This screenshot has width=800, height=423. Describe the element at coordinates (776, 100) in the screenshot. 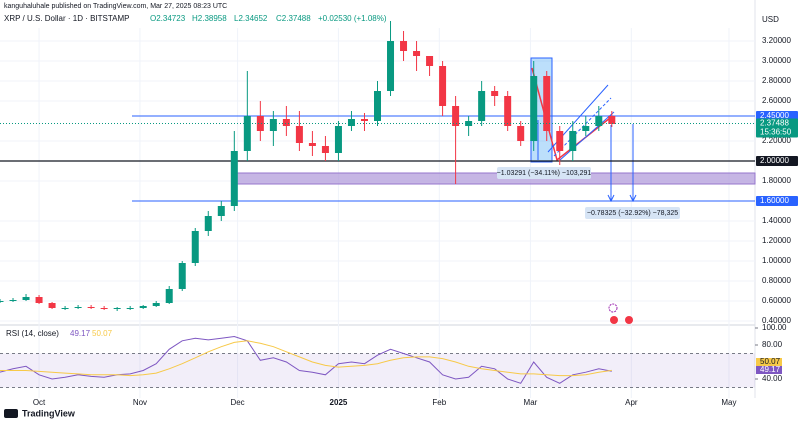

I see `y-tick-label: 2.60000` at that location.